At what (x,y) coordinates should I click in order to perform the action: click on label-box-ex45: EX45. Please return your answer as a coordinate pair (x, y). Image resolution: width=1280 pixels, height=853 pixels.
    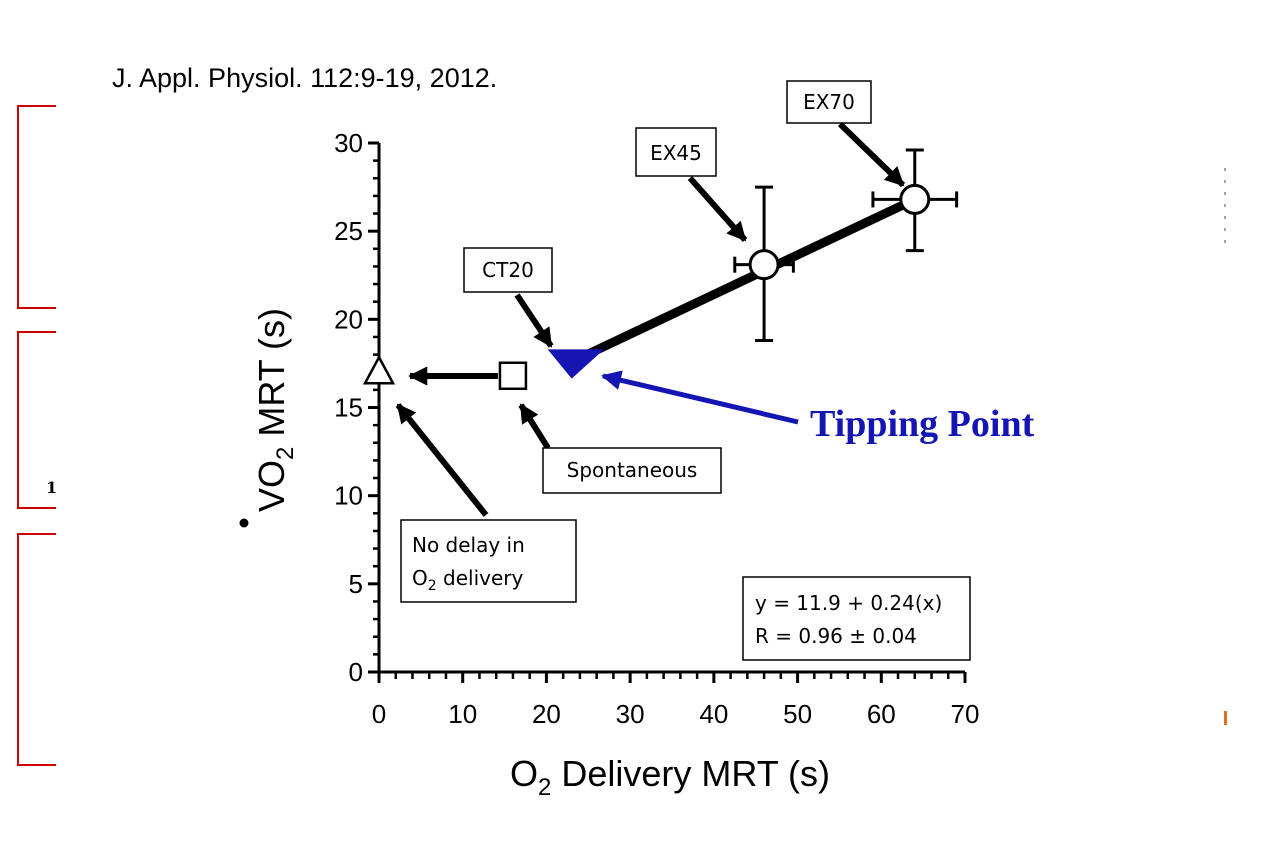
    Looking at the image, I should click on (676, 152).